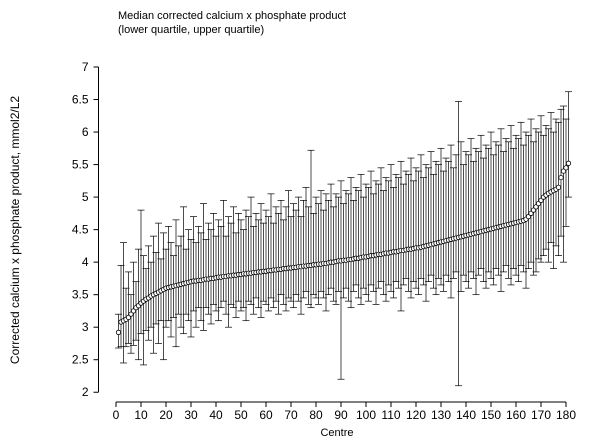 This screenshot has height=444, width=603. I want to click on x-tick-label: 130, so click(441, 415).